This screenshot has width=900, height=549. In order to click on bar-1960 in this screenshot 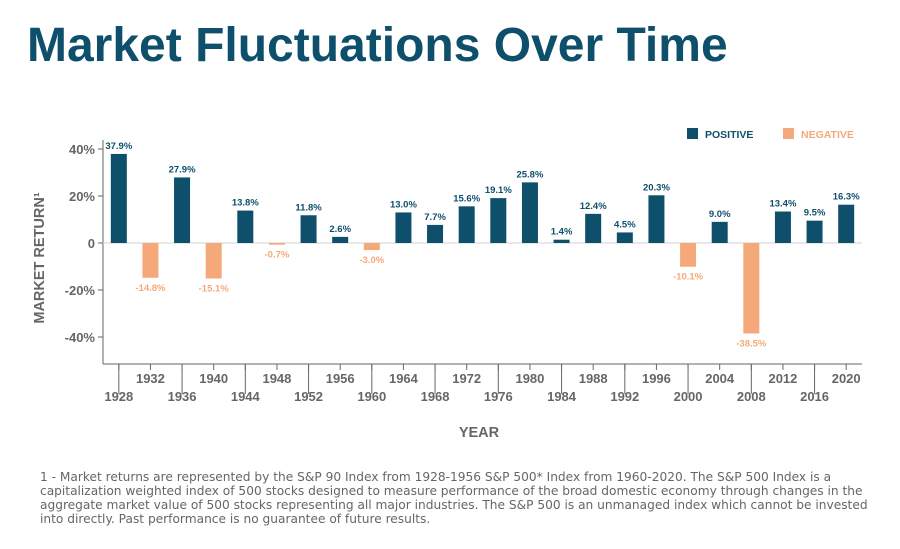, I will do `click(371, 247)`.